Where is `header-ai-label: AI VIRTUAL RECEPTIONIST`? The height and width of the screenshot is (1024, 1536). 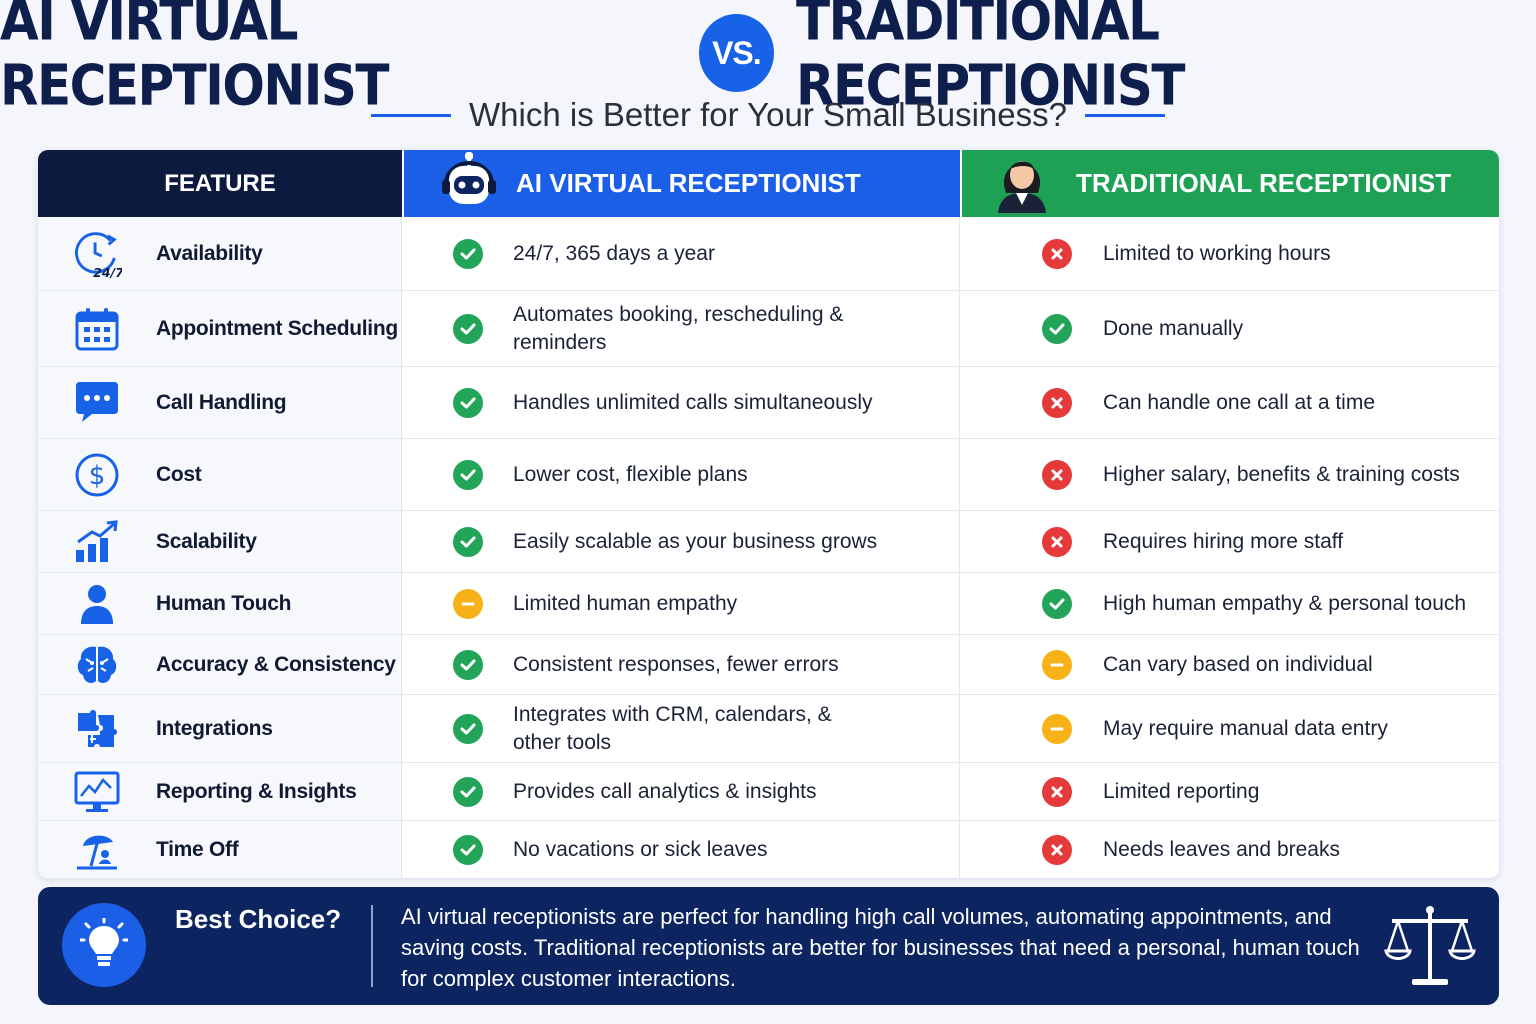
header-ai-label: AI VIRTUAL RECEPTIONIST is located at coordinates (688, 183).